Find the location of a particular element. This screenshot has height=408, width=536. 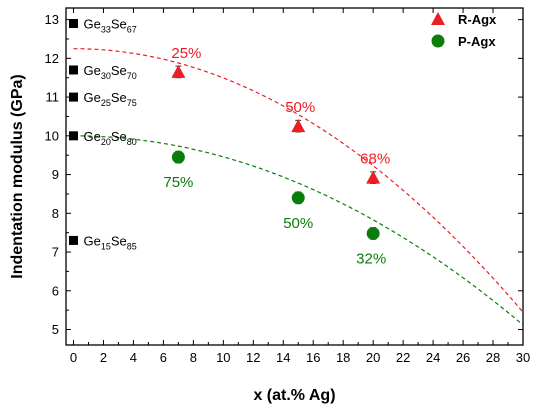

reference-composition-label: Ge25Se75 is located at coordinates (109, 99).